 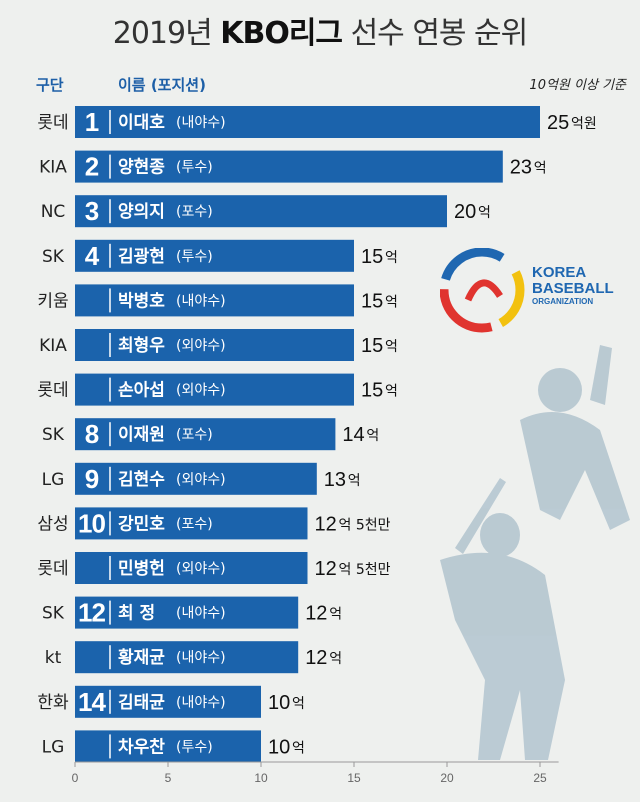 I want to click on batter-silhouette, so click(x=502, y=619).